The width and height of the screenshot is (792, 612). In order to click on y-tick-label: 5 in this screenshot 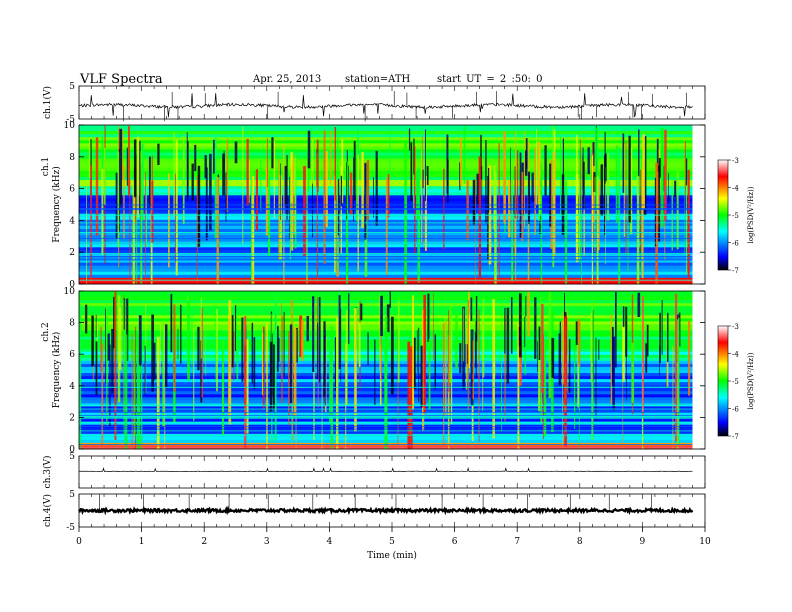, I will do `click(72, 457)`.